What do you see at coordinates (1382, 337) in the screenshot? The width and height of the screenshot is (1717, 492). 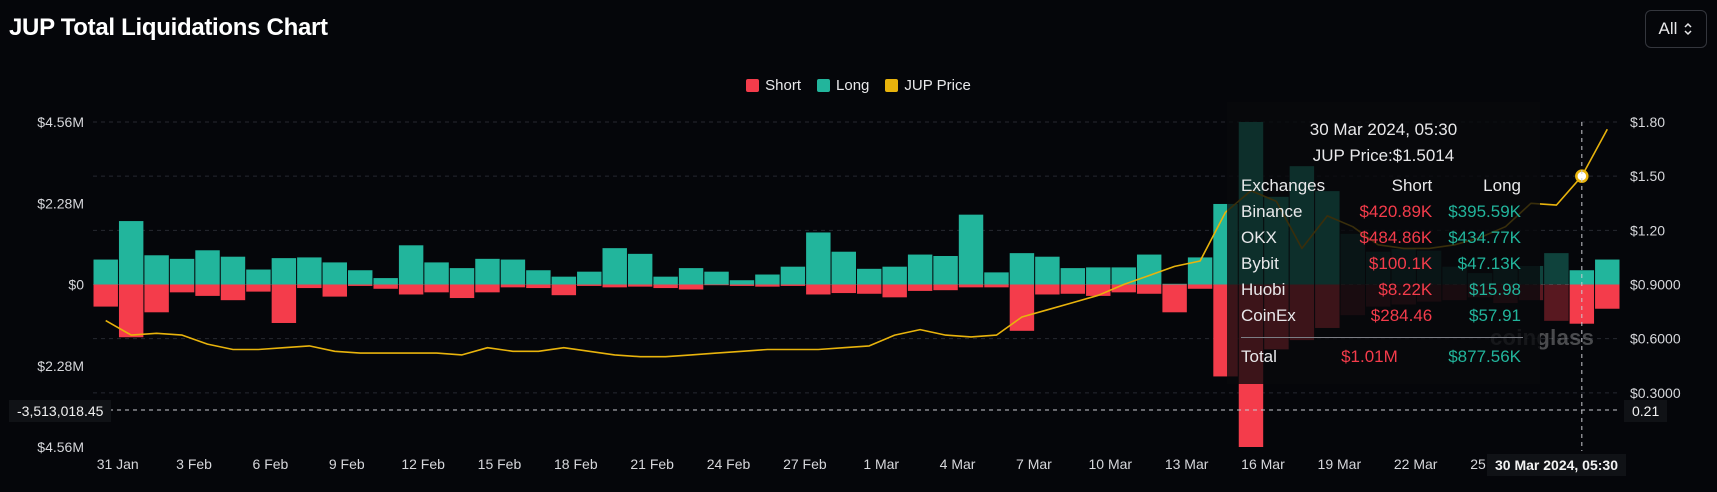 I see `tooltip-separator` at bounding box center [1382, 337].